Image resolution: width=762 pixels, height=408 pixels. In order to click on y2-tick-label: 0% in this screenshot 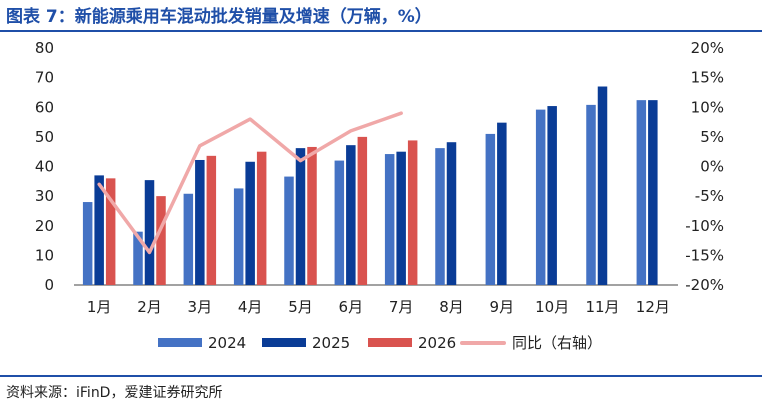, I will do `click(712, 167)`.